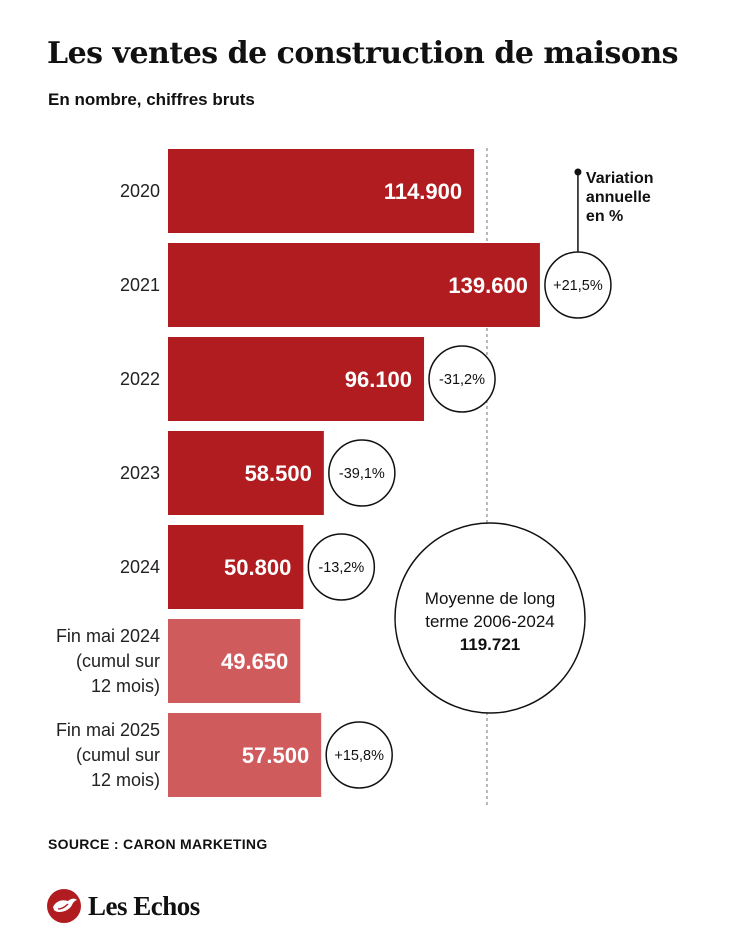 The image size is (750, 938). I want to click on average-label: terme 2006-2024, so click(489, 621).